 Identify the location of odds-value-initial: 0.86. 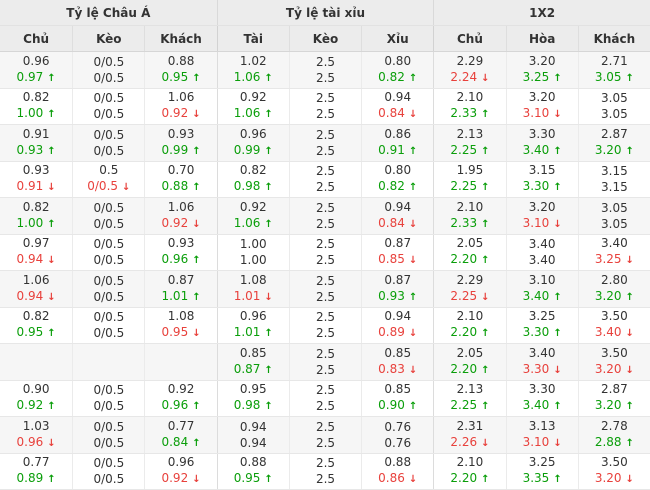
(398, 133).